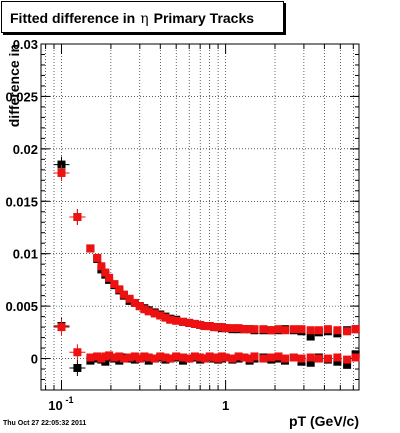 This screenshot has height=433, width=400. Describe the element at coordinates (55, 405) in the screenshot. I see `x-tick-label: 10` at that location.